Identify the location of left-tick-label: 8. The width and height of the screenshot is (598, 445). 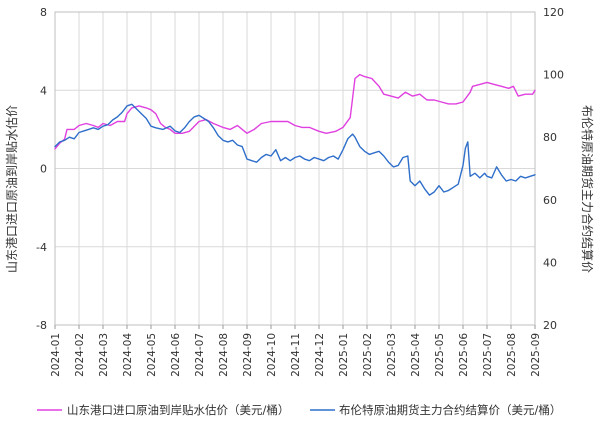
(43, 12).